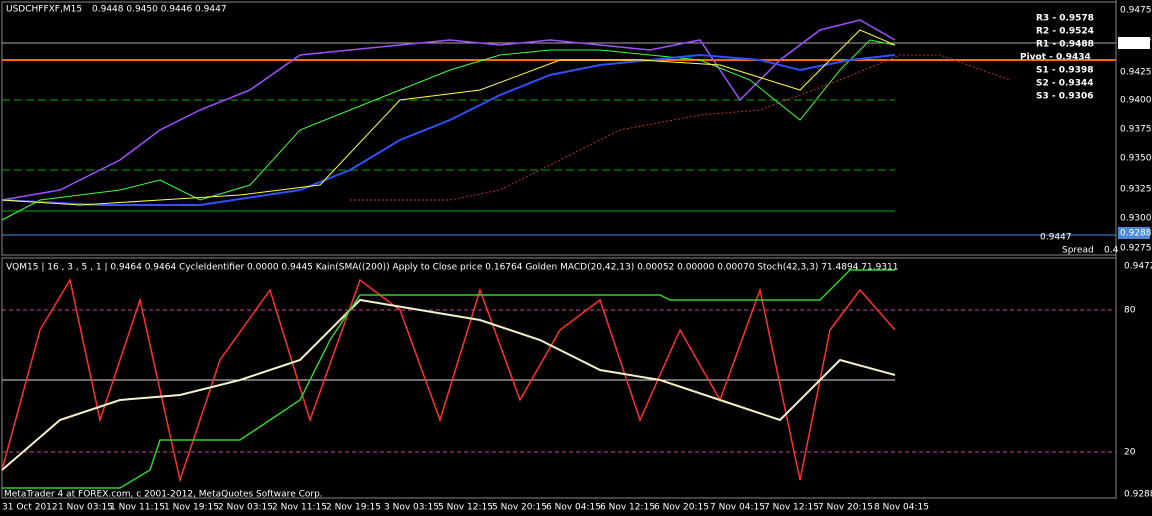 The image size is (1152, 516). What do you see at coordinates (1136, 249) in the screenshot?
I see `price-tick-label: 0.9275` at bounding box center [1136, 249].